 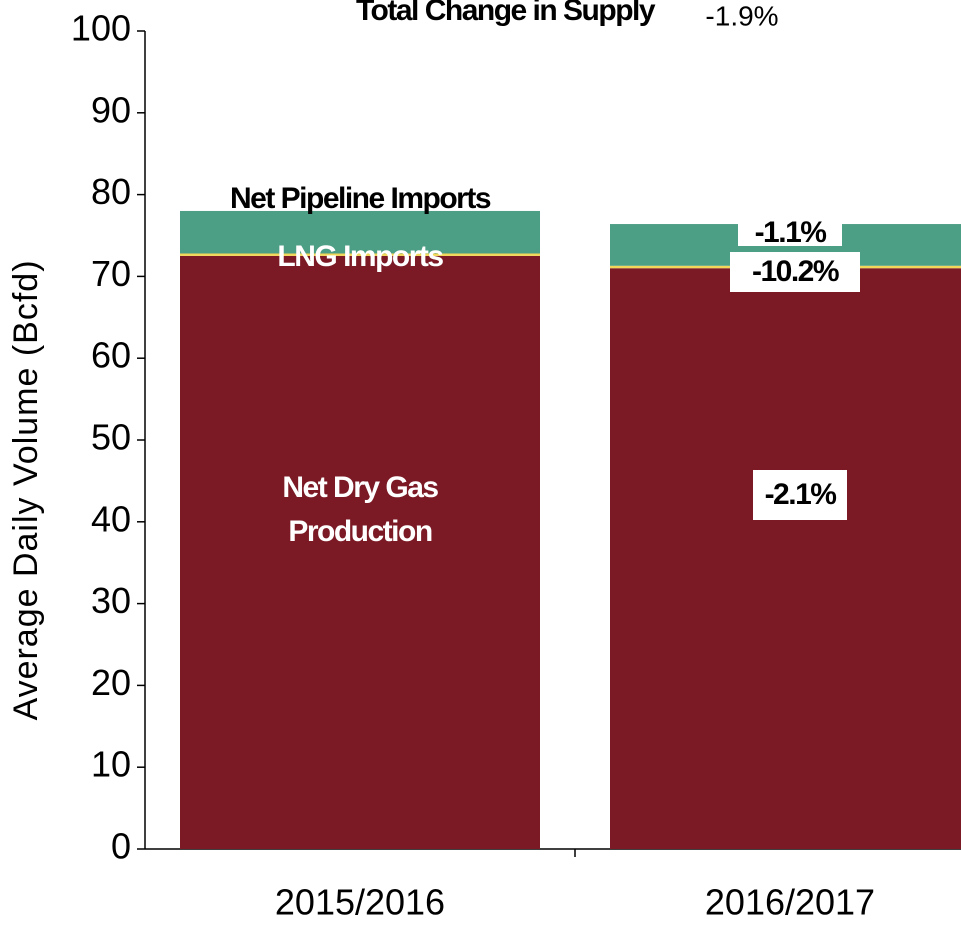 I want to click on y-tick-label: 90, so click(x=111, y=109).